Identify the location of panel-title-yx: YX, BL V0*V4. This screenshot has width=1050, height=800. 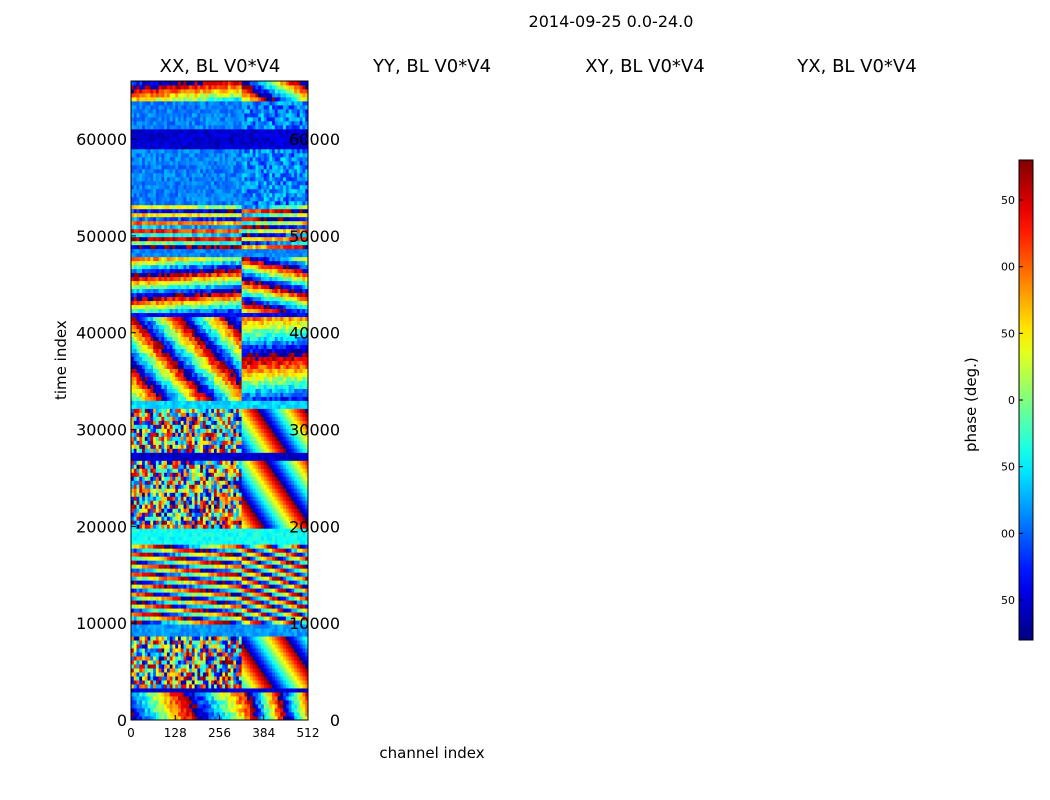
(857, 66).